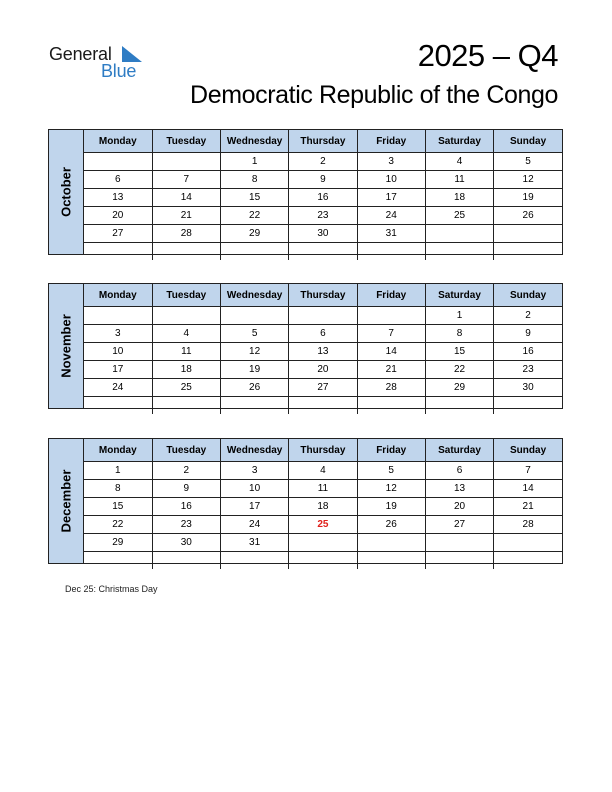 The height and width of the screenshot is (792, 612). Describe the element at coordinates (186, 524) in the screenshot. I see `day-cell: 23` at that location.